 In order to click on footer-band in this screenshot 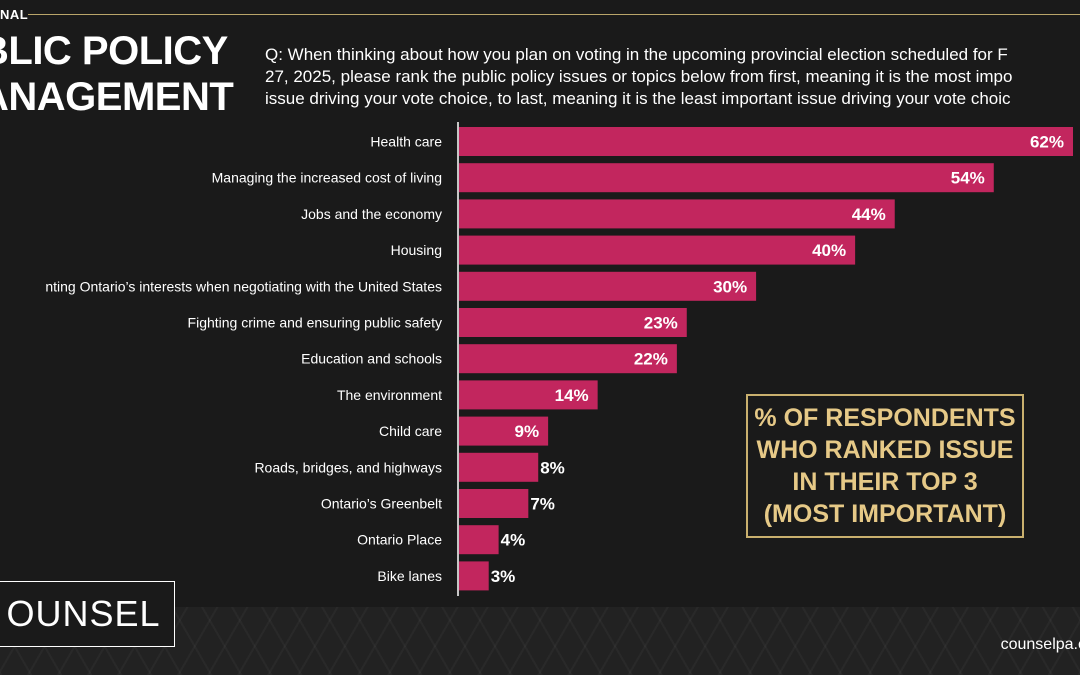, I will do `click(540, 641)`.